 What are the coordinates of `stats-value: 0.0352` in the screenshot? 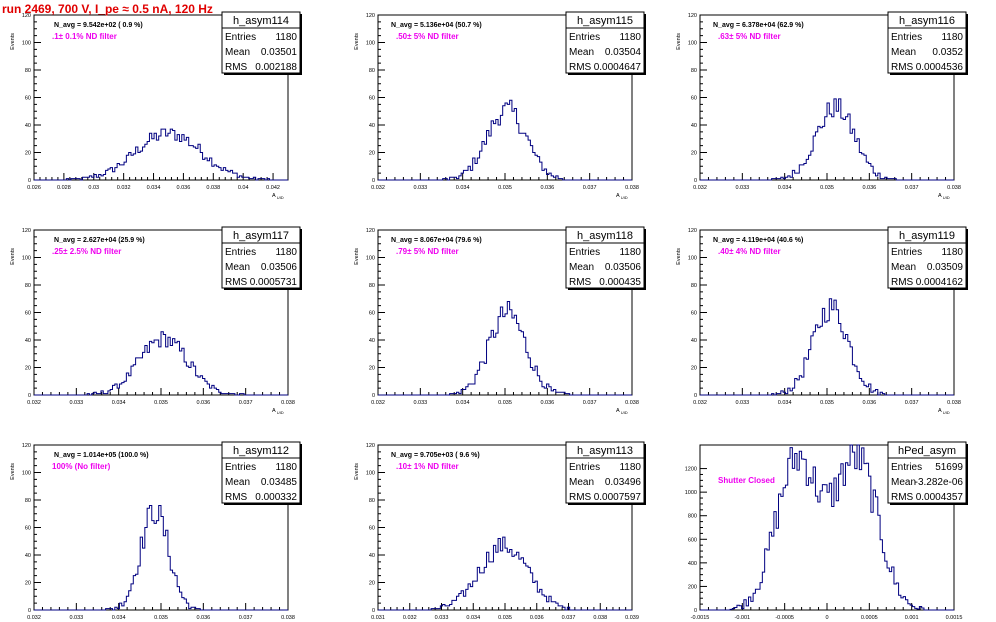 It's located at (947, 52).